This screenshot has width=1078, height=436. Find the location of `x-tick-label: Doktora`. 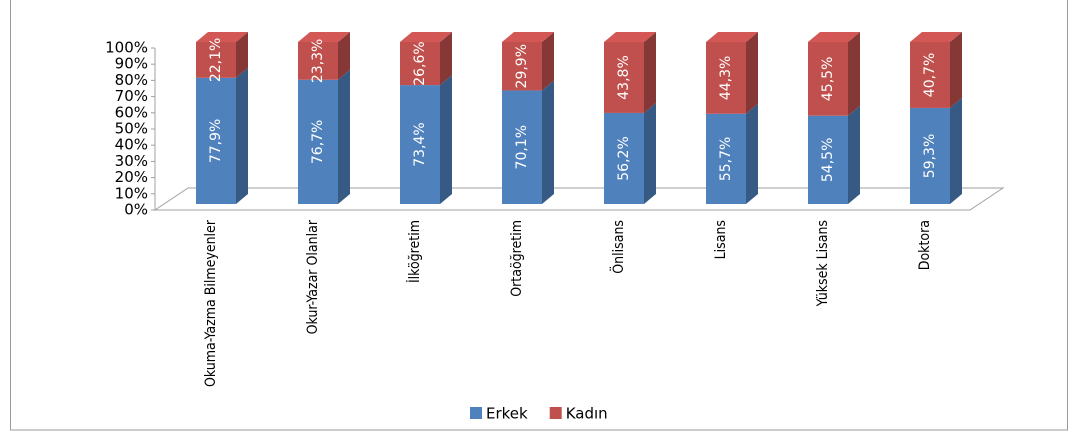

x-tick-label: Doktora is located at coordinates (925, 245).